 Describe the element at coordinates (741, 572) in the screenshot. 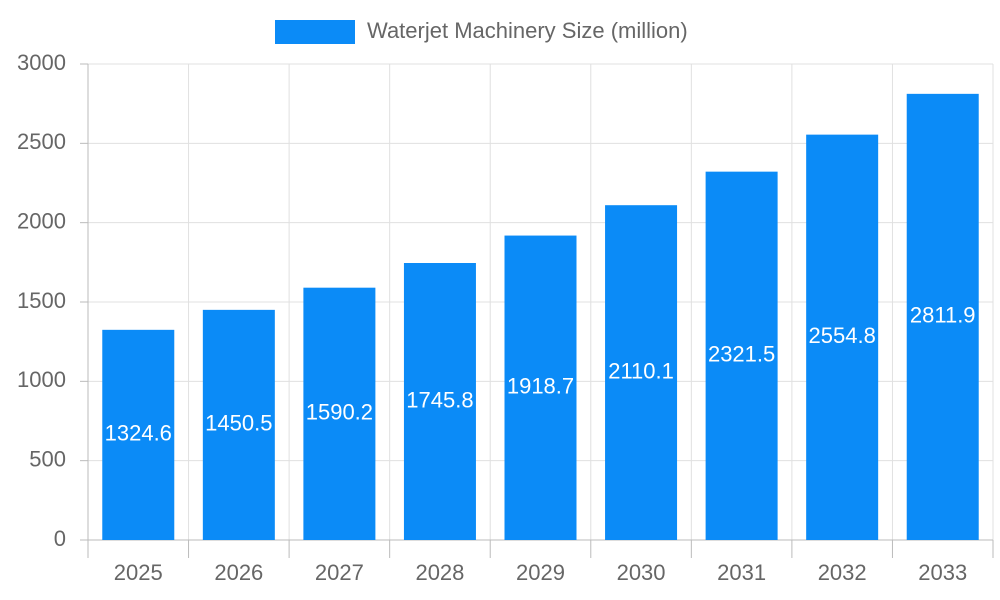

I see `x-tick-label: 2031` at that location.